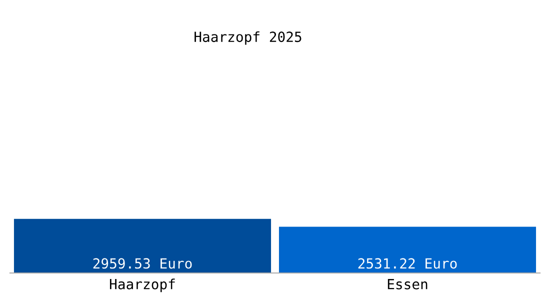 Image resolution: width=550 pixels, height=300 pixels. I want to click on data-label: 2531.22 Euro, so click(407, 263).